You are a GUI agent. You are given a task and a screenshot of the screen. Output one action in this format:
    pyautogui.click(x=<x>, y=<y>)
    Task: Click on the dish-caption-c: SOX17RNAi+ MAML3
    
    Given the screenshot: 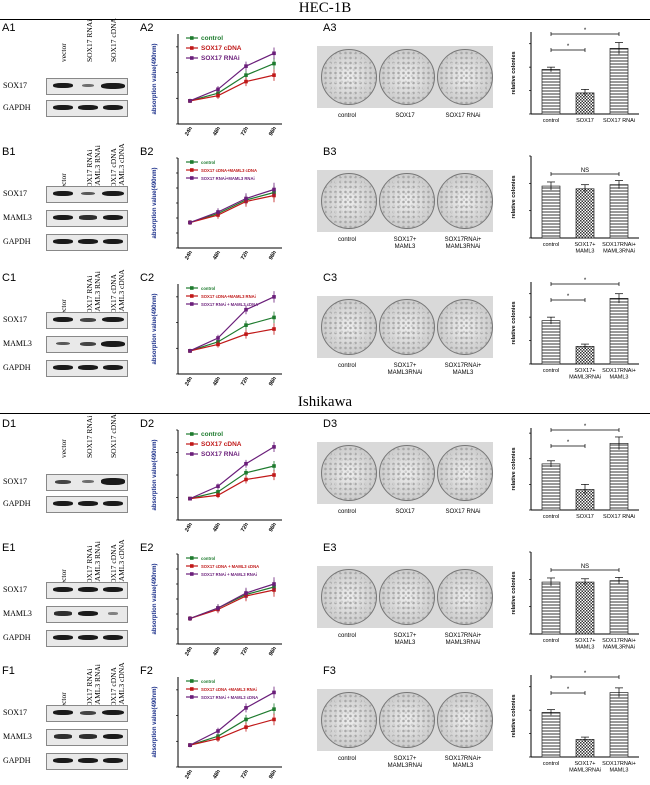 What is the action you would take?
    pyautogui.click(x=463, y=369)
    